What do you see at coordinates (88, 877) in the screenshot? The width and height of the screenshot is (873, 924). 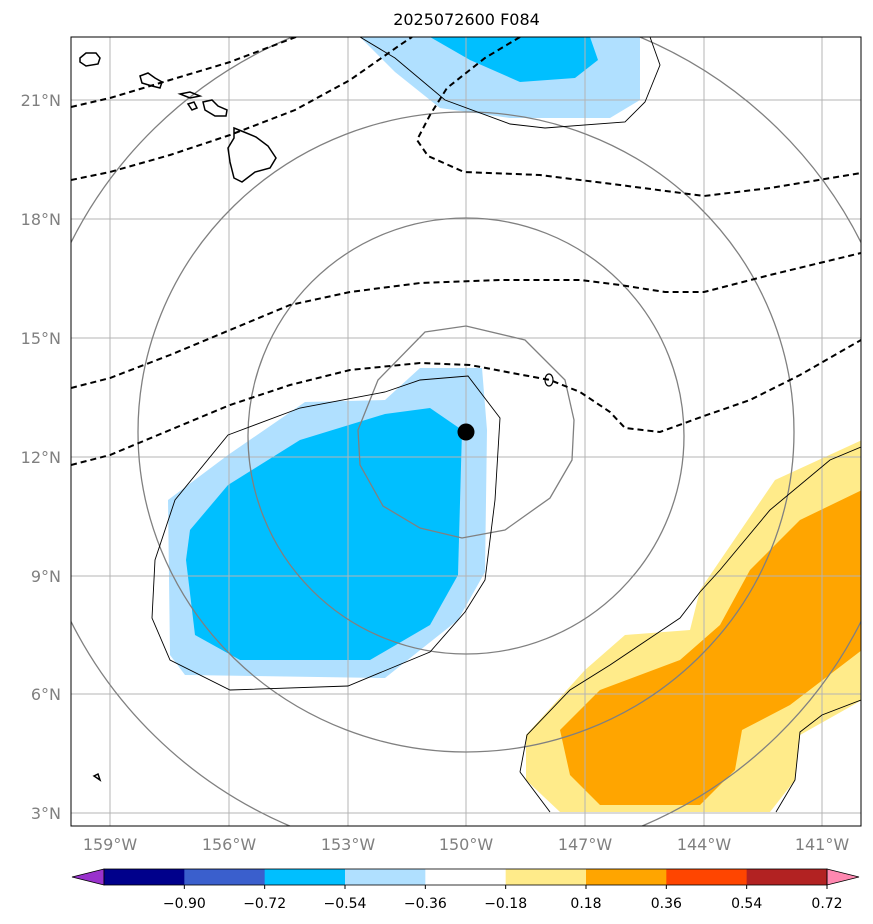 I see `colorbar-extend-low` at bounding box center [88, 877].